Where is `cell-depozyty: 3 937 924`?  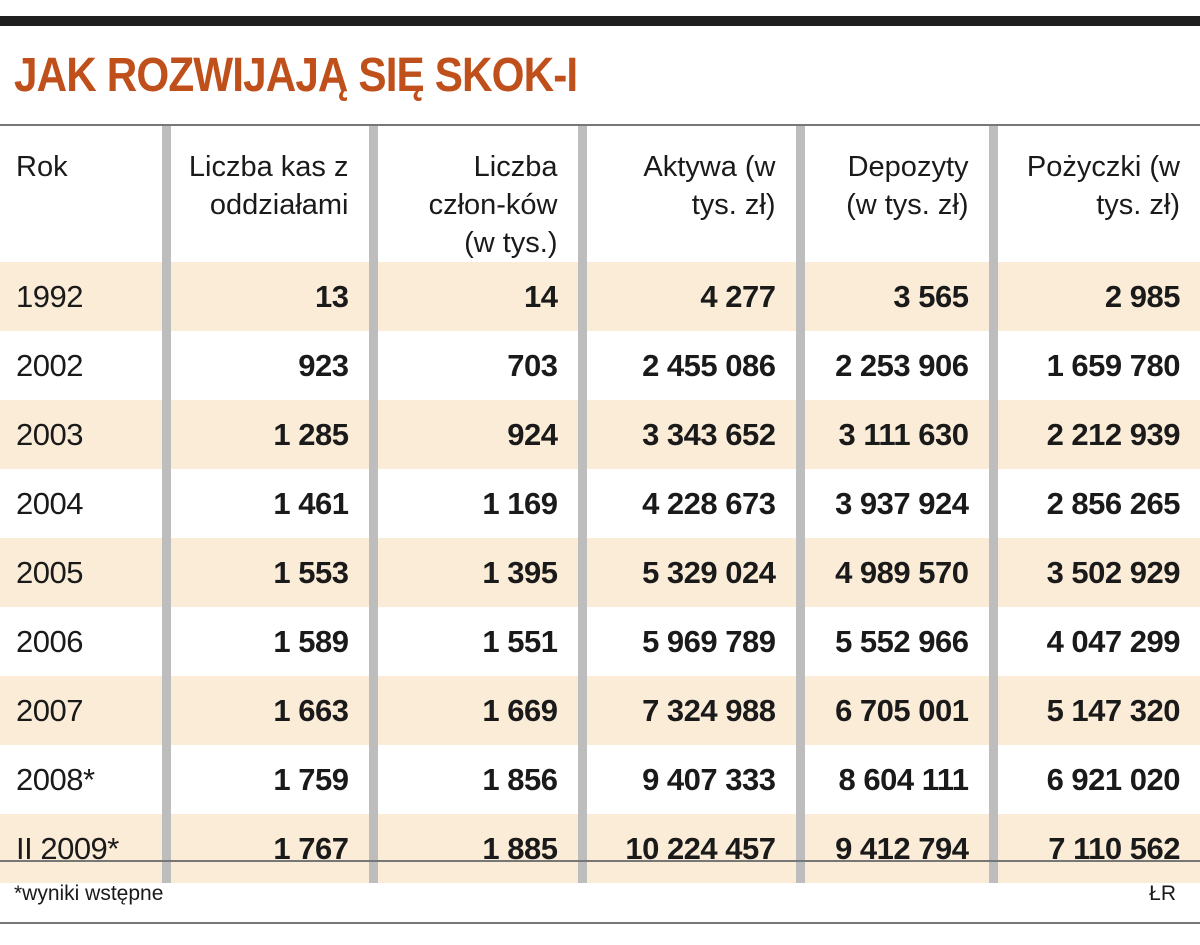
cell-depozyty: 3 937 924 is located at coordinates (894, 503).